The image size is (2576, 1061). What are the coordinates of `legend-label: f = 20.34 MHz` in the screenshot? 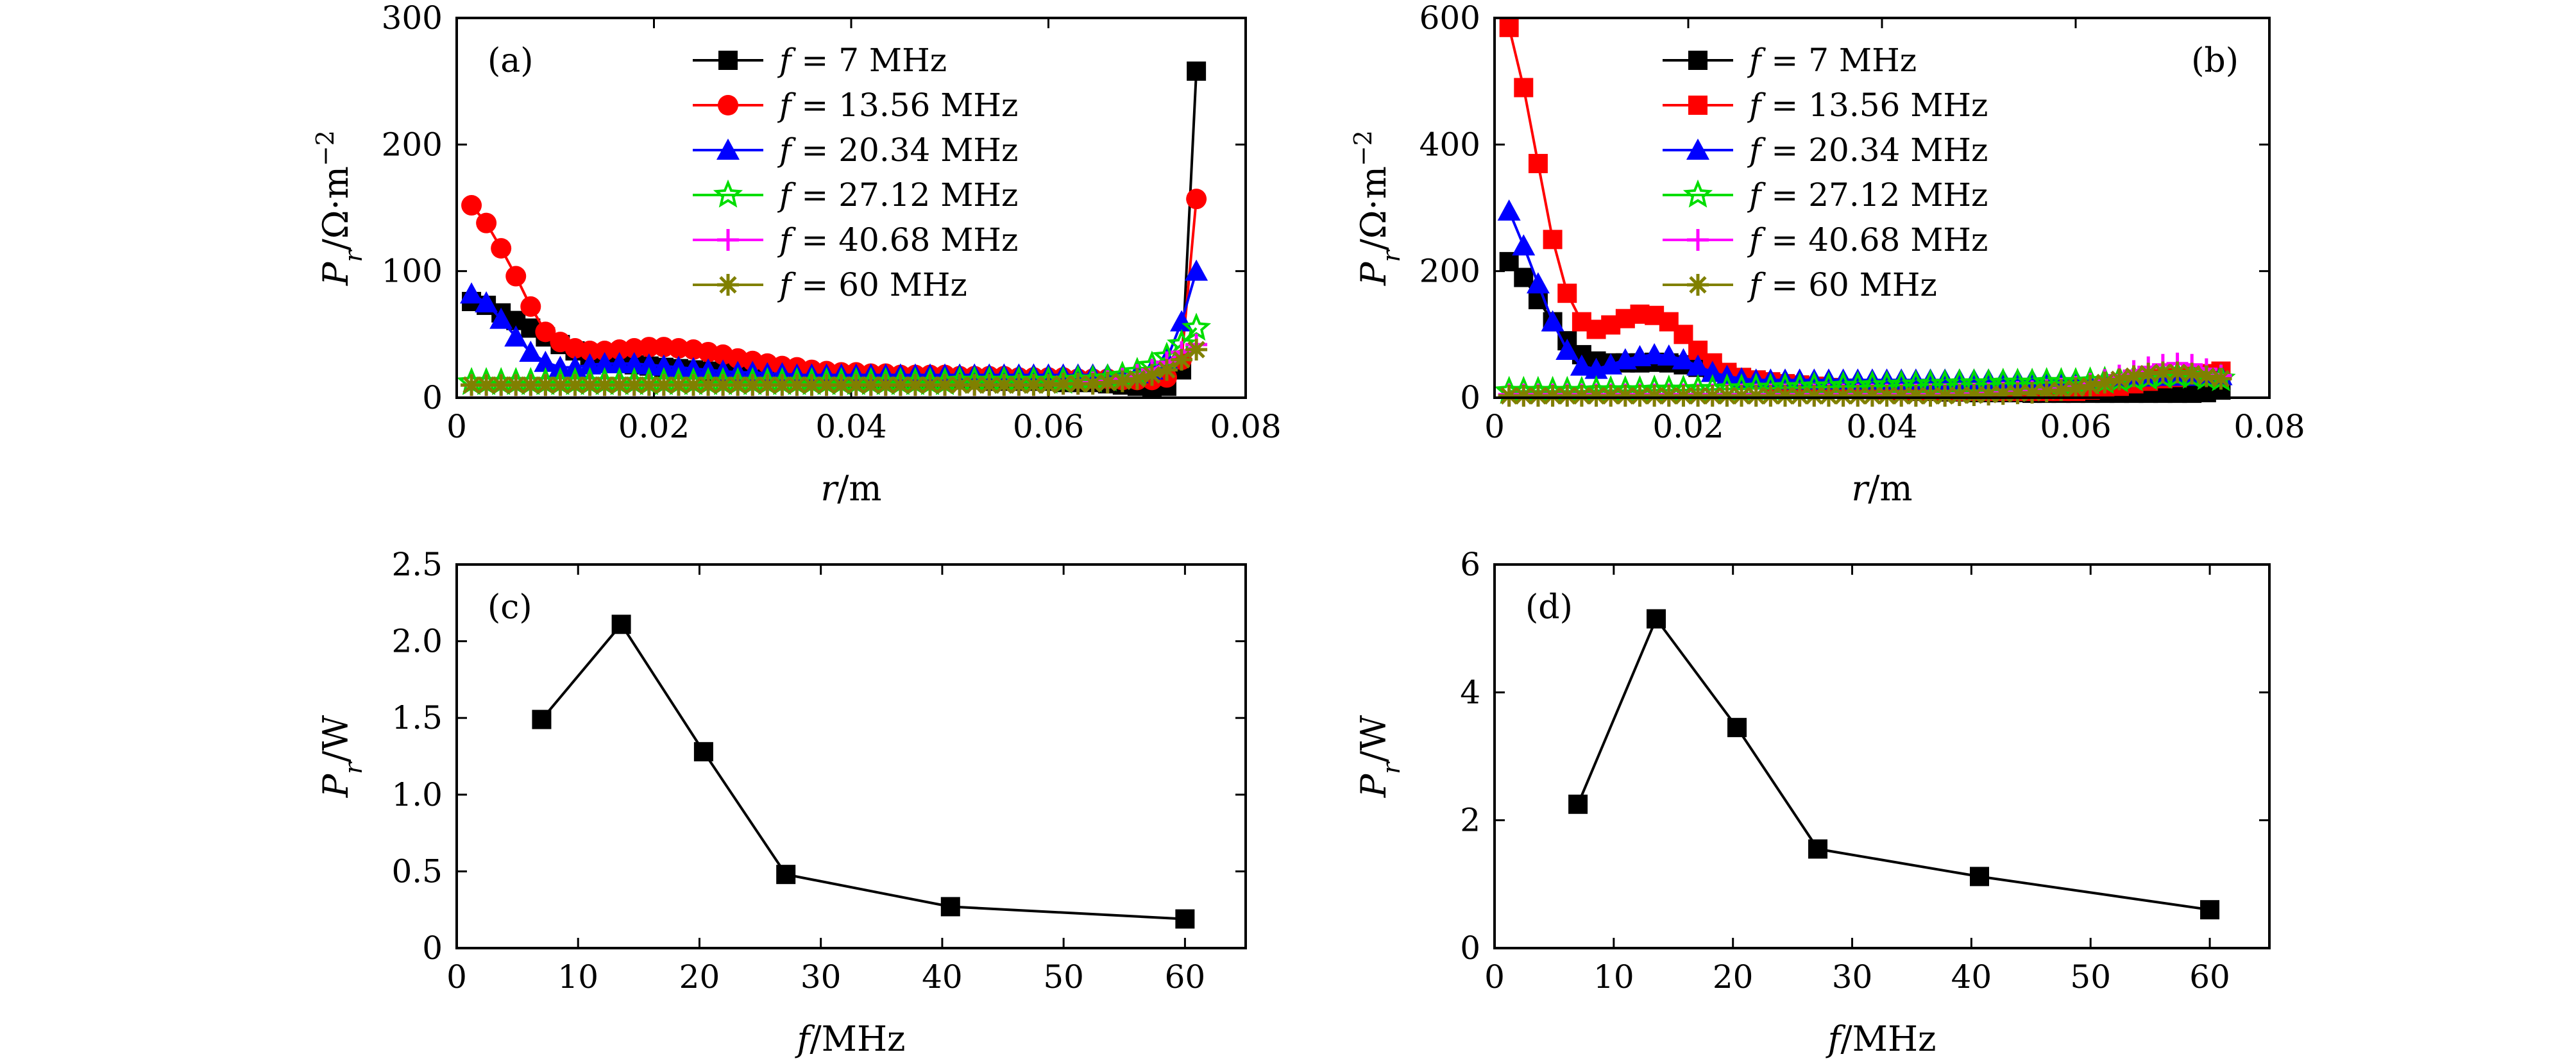 It's located at (1867, 151).